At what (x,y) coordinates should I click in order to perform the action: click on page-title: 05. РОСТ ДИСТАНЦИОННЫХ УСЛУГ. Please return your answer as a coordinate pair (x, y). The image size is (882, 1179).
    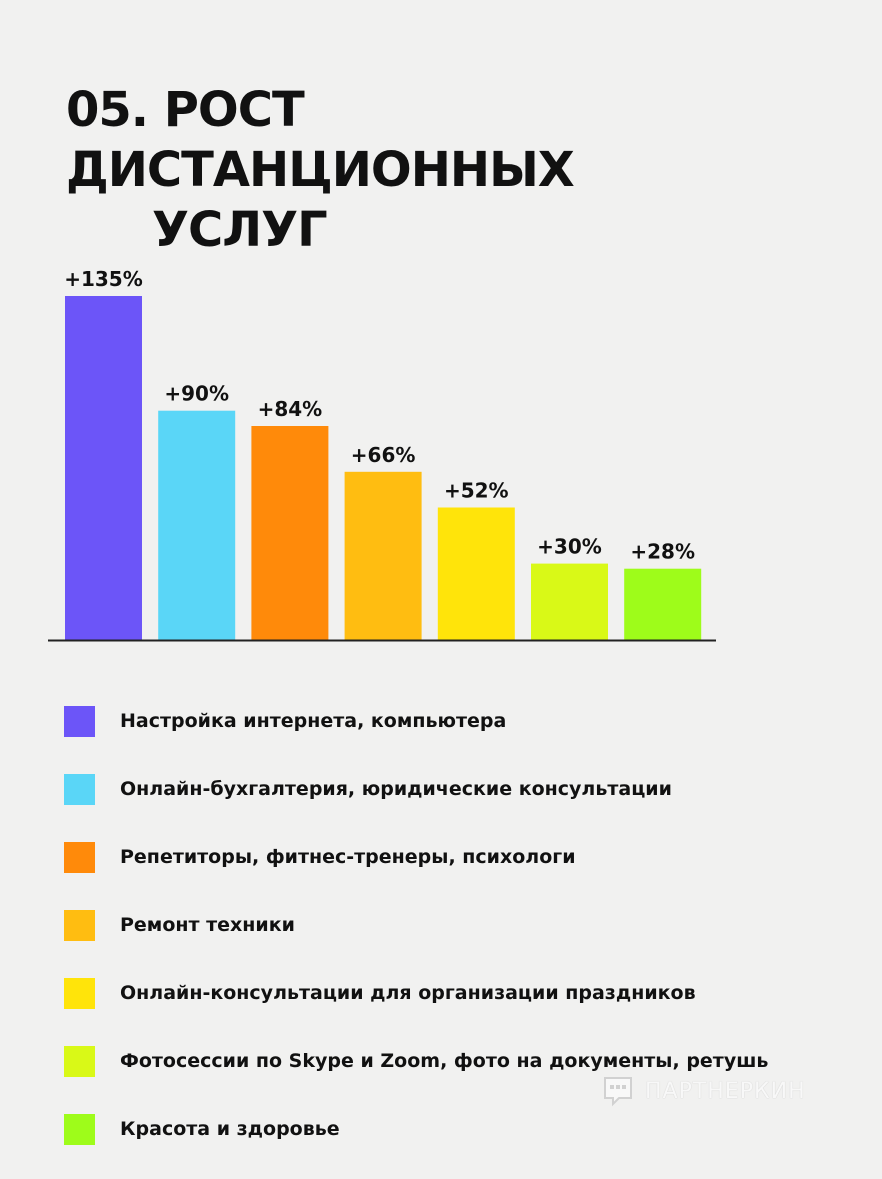
    Looking at the image, I should click on (446, 170).